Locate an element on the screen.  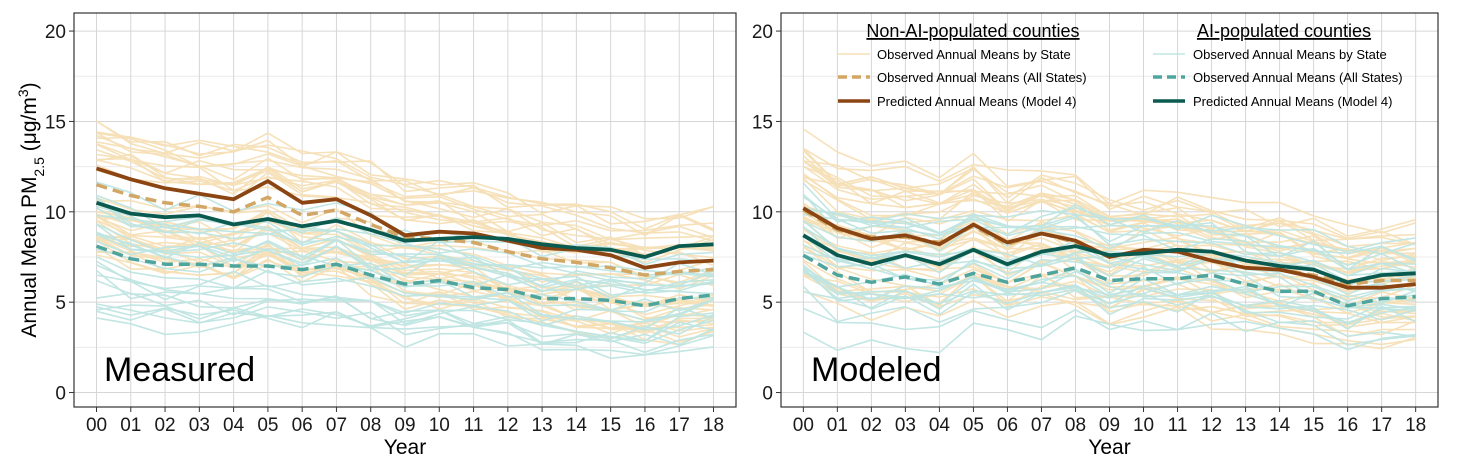
legend-title-ai: AI-populated counties is located at coordinates (1284, 31).